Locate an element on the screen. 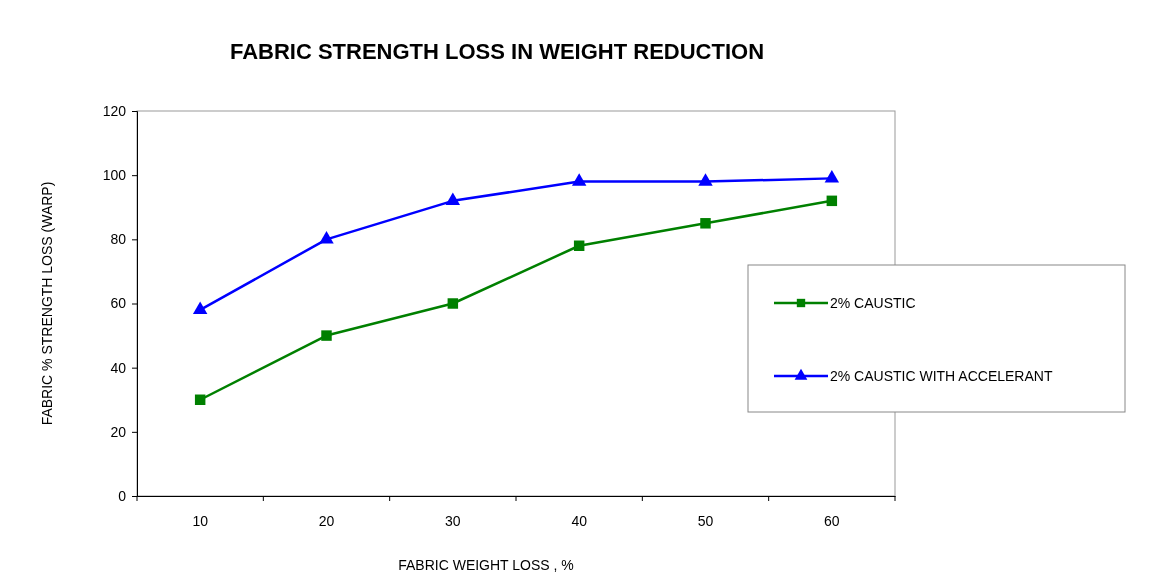 This screenshot has height=583, width=1161. y-axis-title: FABRIC % STRENGTH LOSS (WARP) is located at coordinates (47, 303).